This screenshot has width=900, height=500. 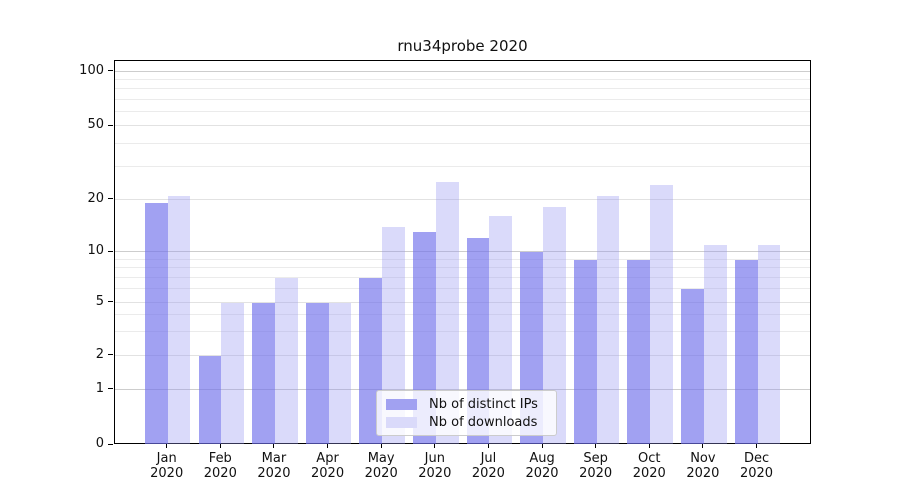 I want to click on bar-distinct-ips-apr, so click(x=317, y=373).